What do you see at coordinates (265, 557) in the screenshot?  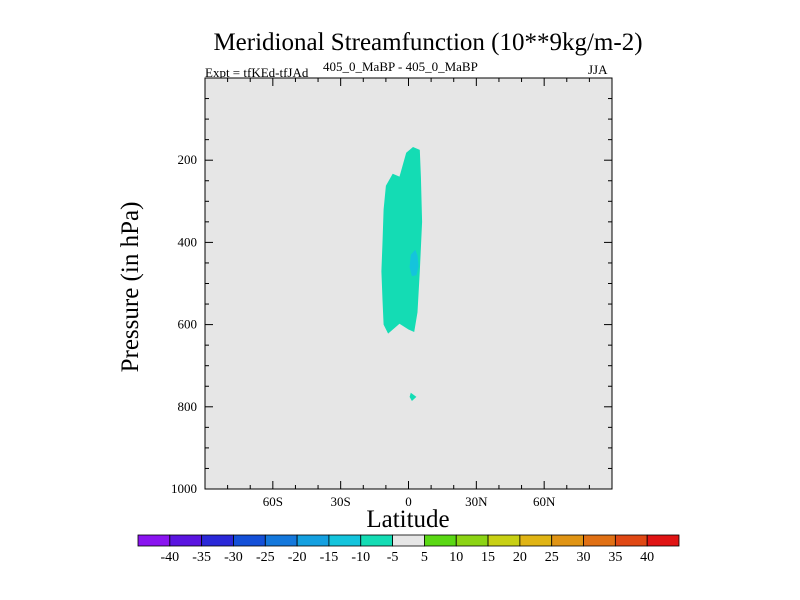 I see `colorbar-label: -25` at bounding box center [265, 557].